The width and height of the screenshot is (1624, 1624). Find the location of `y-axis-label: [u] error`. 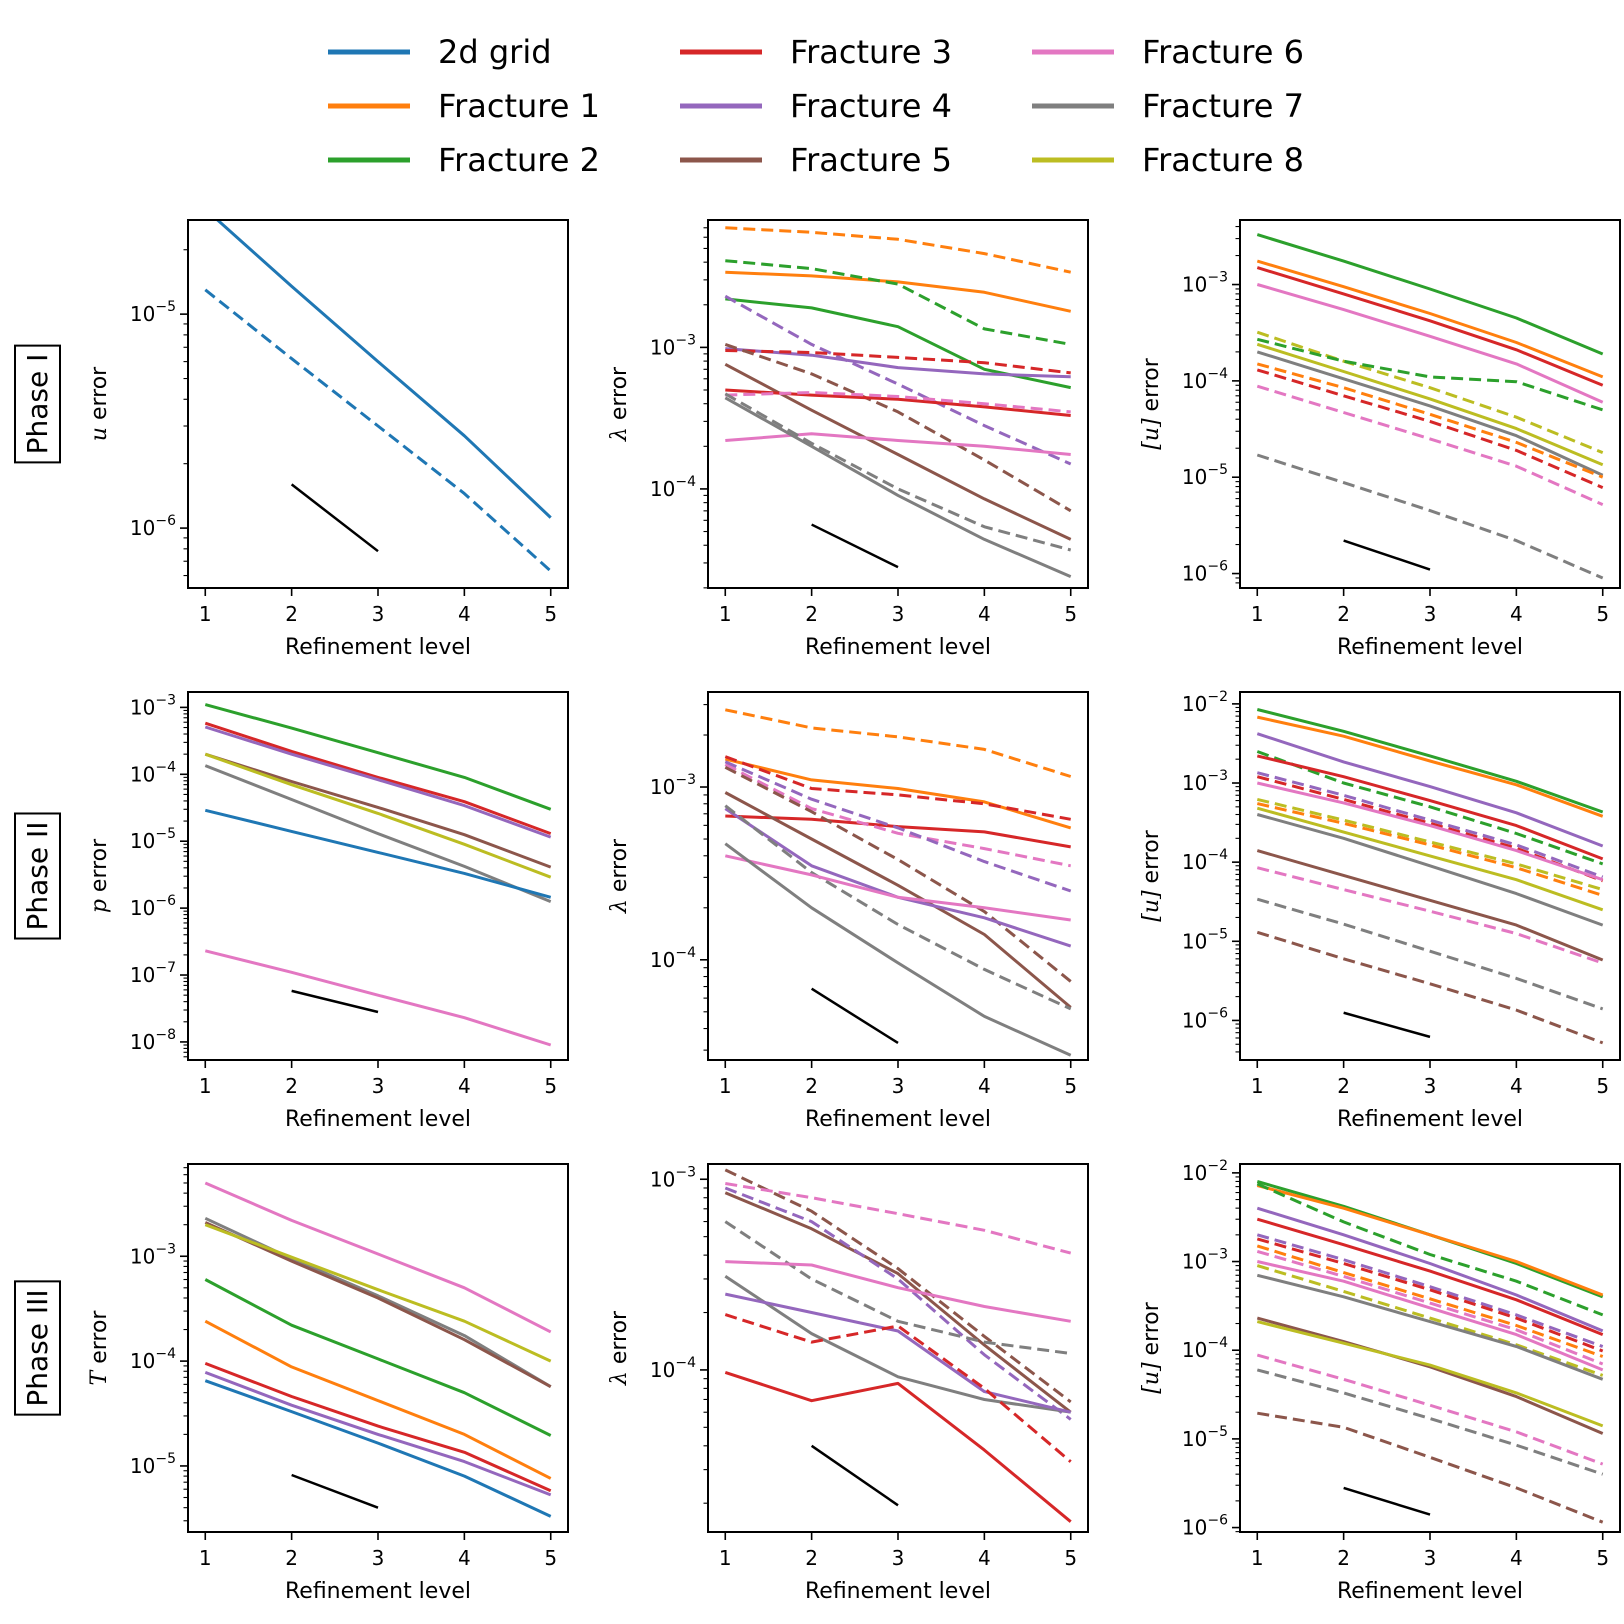

y-axis-label: [u] error is located at coordinates (1151, 1347).